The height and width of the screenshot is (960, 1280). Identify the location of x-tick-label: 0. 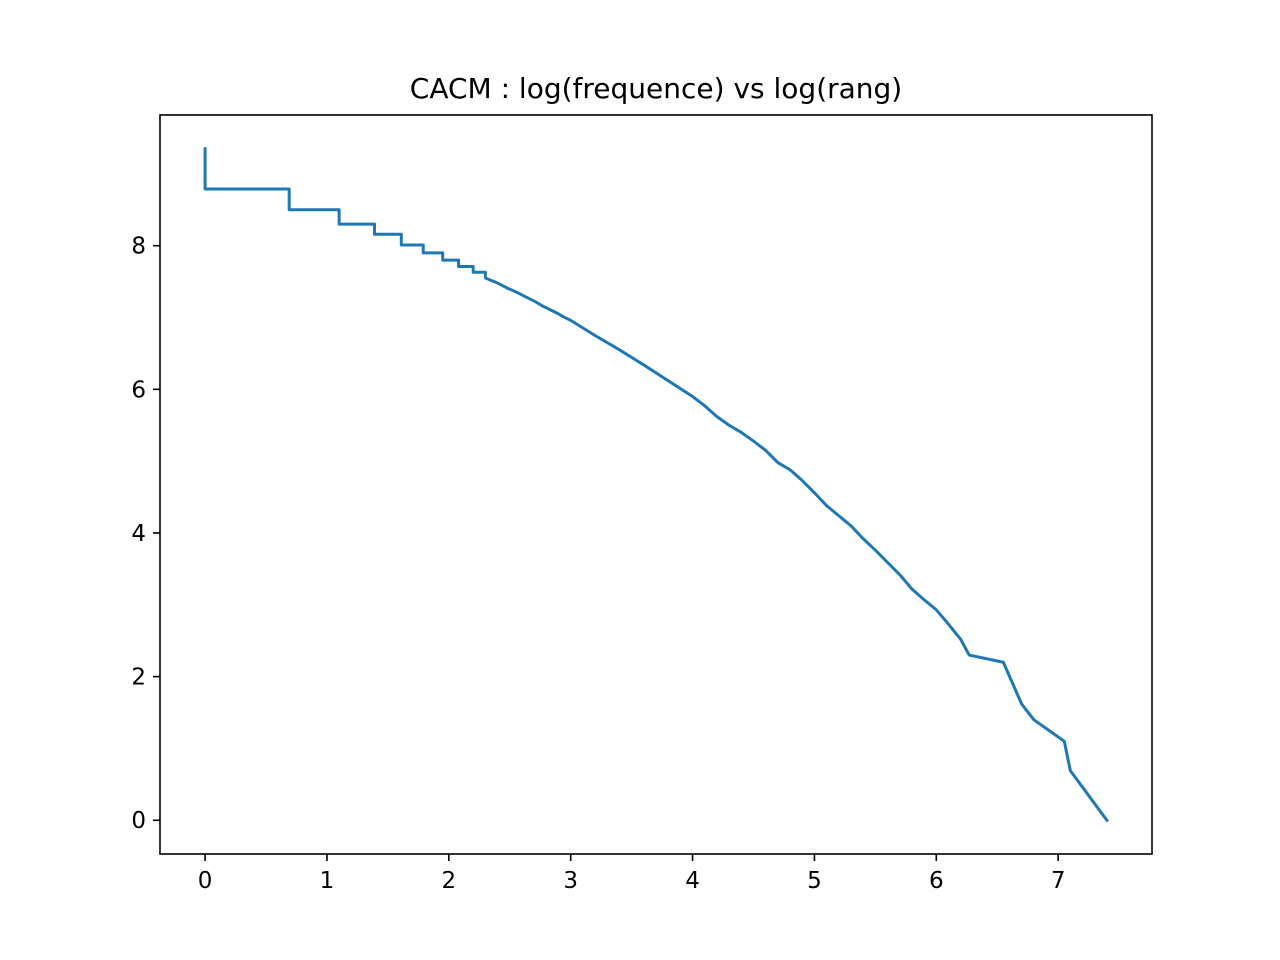
(205, 881).